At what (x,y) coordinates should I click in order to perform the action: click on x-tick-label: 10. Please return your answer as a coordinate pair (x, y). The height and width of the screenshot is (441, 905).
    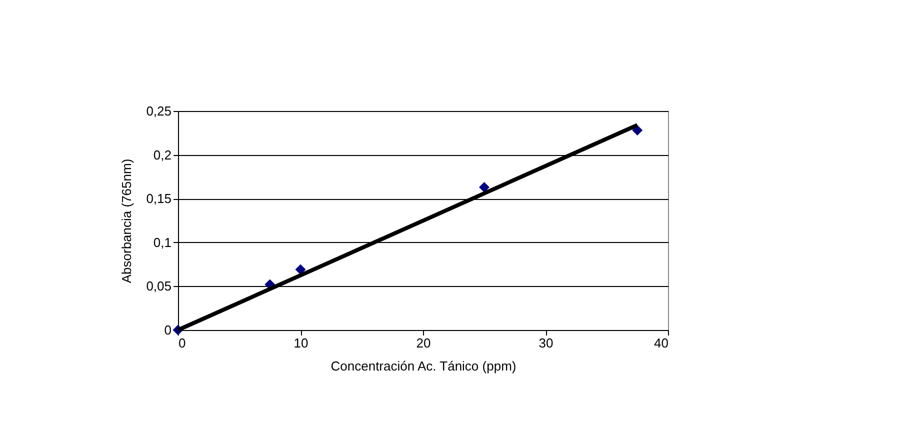
    Looking at the image, I should click on (301, 343).